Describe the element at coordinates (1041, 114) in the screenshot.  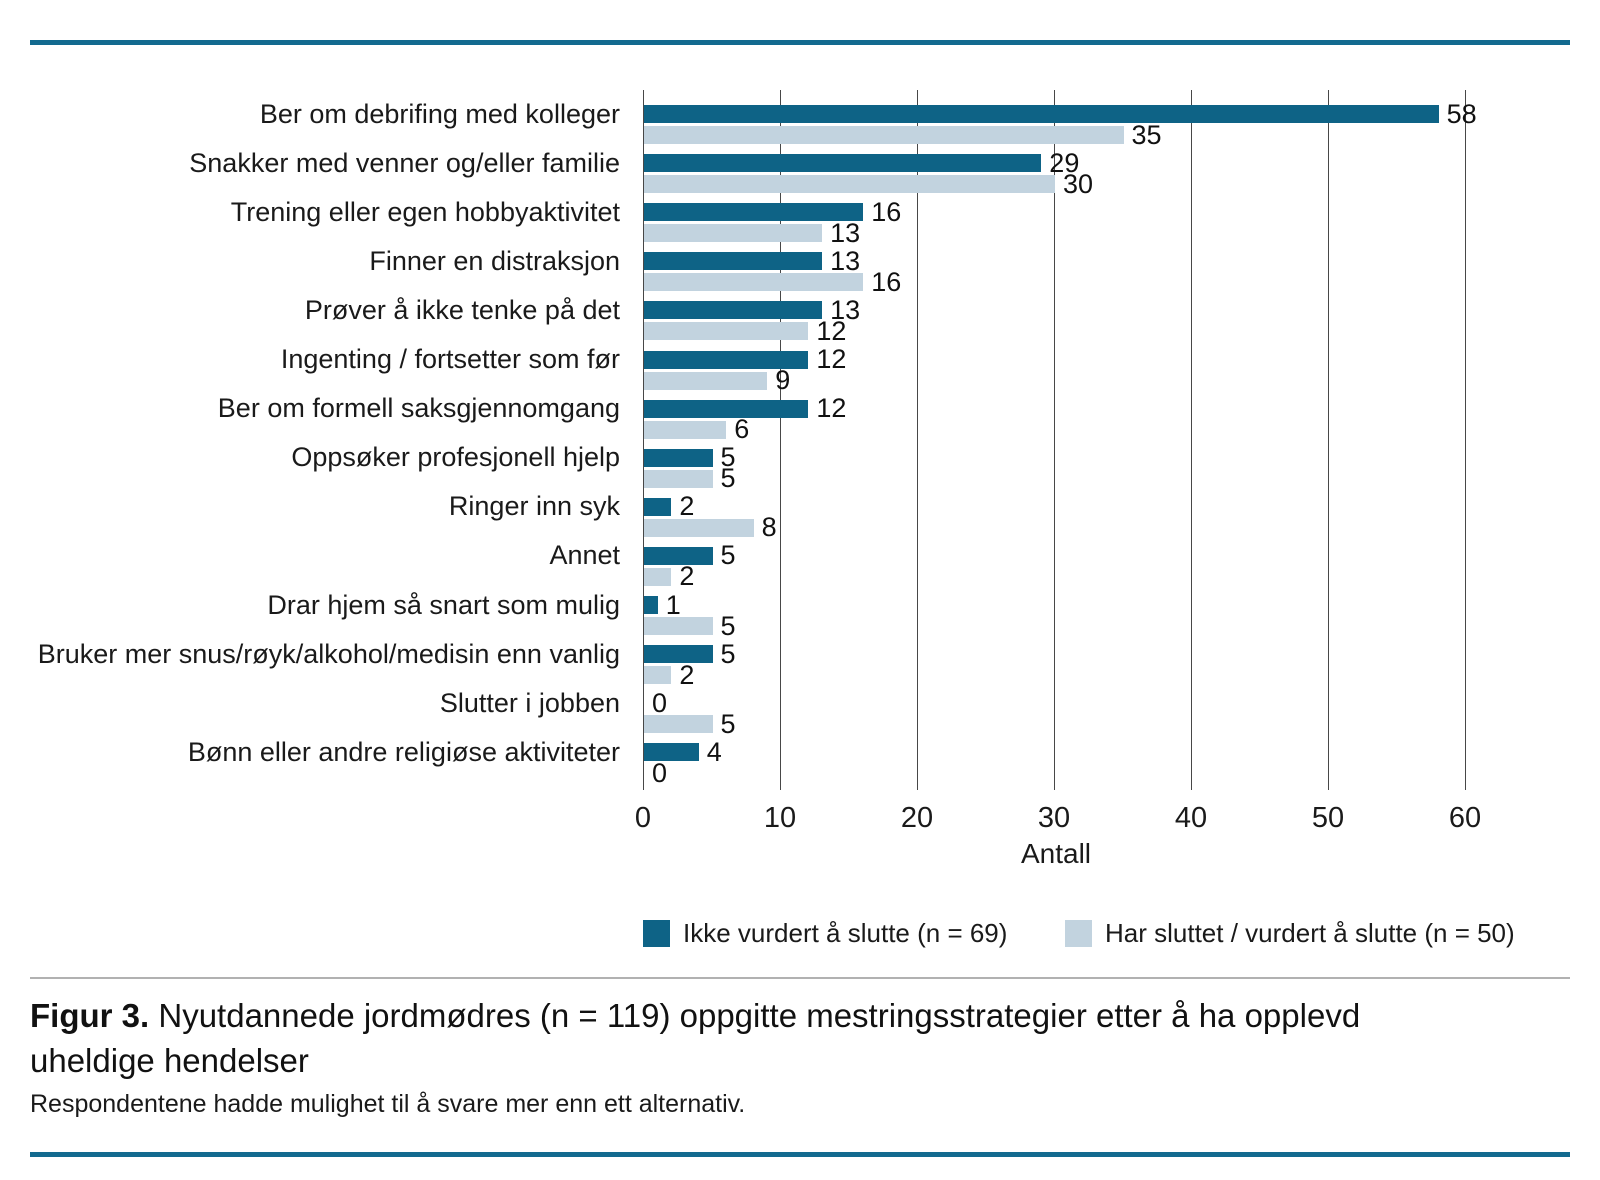
I see `bar-s0-c0` at that location.